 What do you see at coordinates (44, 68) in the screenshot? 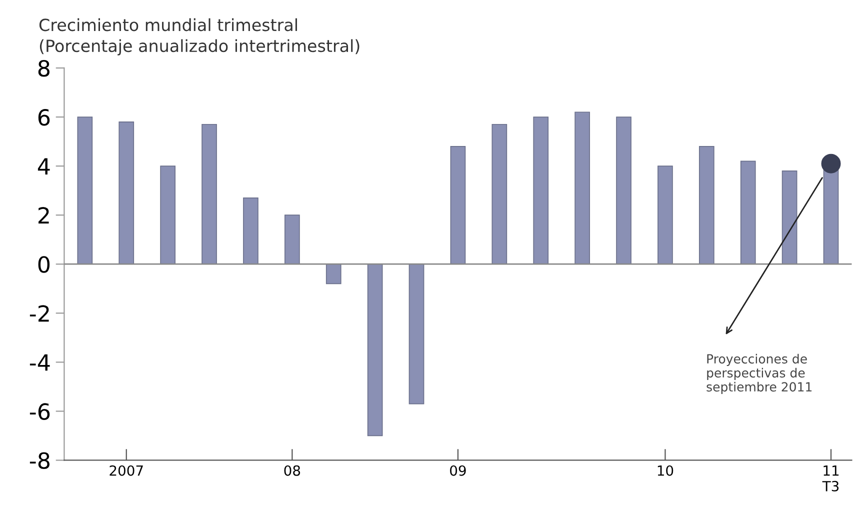
I see `y-tick-label: 8` at bounding box center [44, 68].